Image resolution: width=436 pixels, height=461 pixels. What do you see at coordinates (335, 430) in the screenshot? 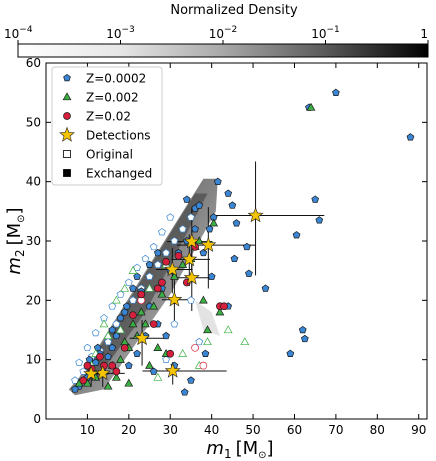
I see `x-tick-label: 70` at bounding box center [335, 430].